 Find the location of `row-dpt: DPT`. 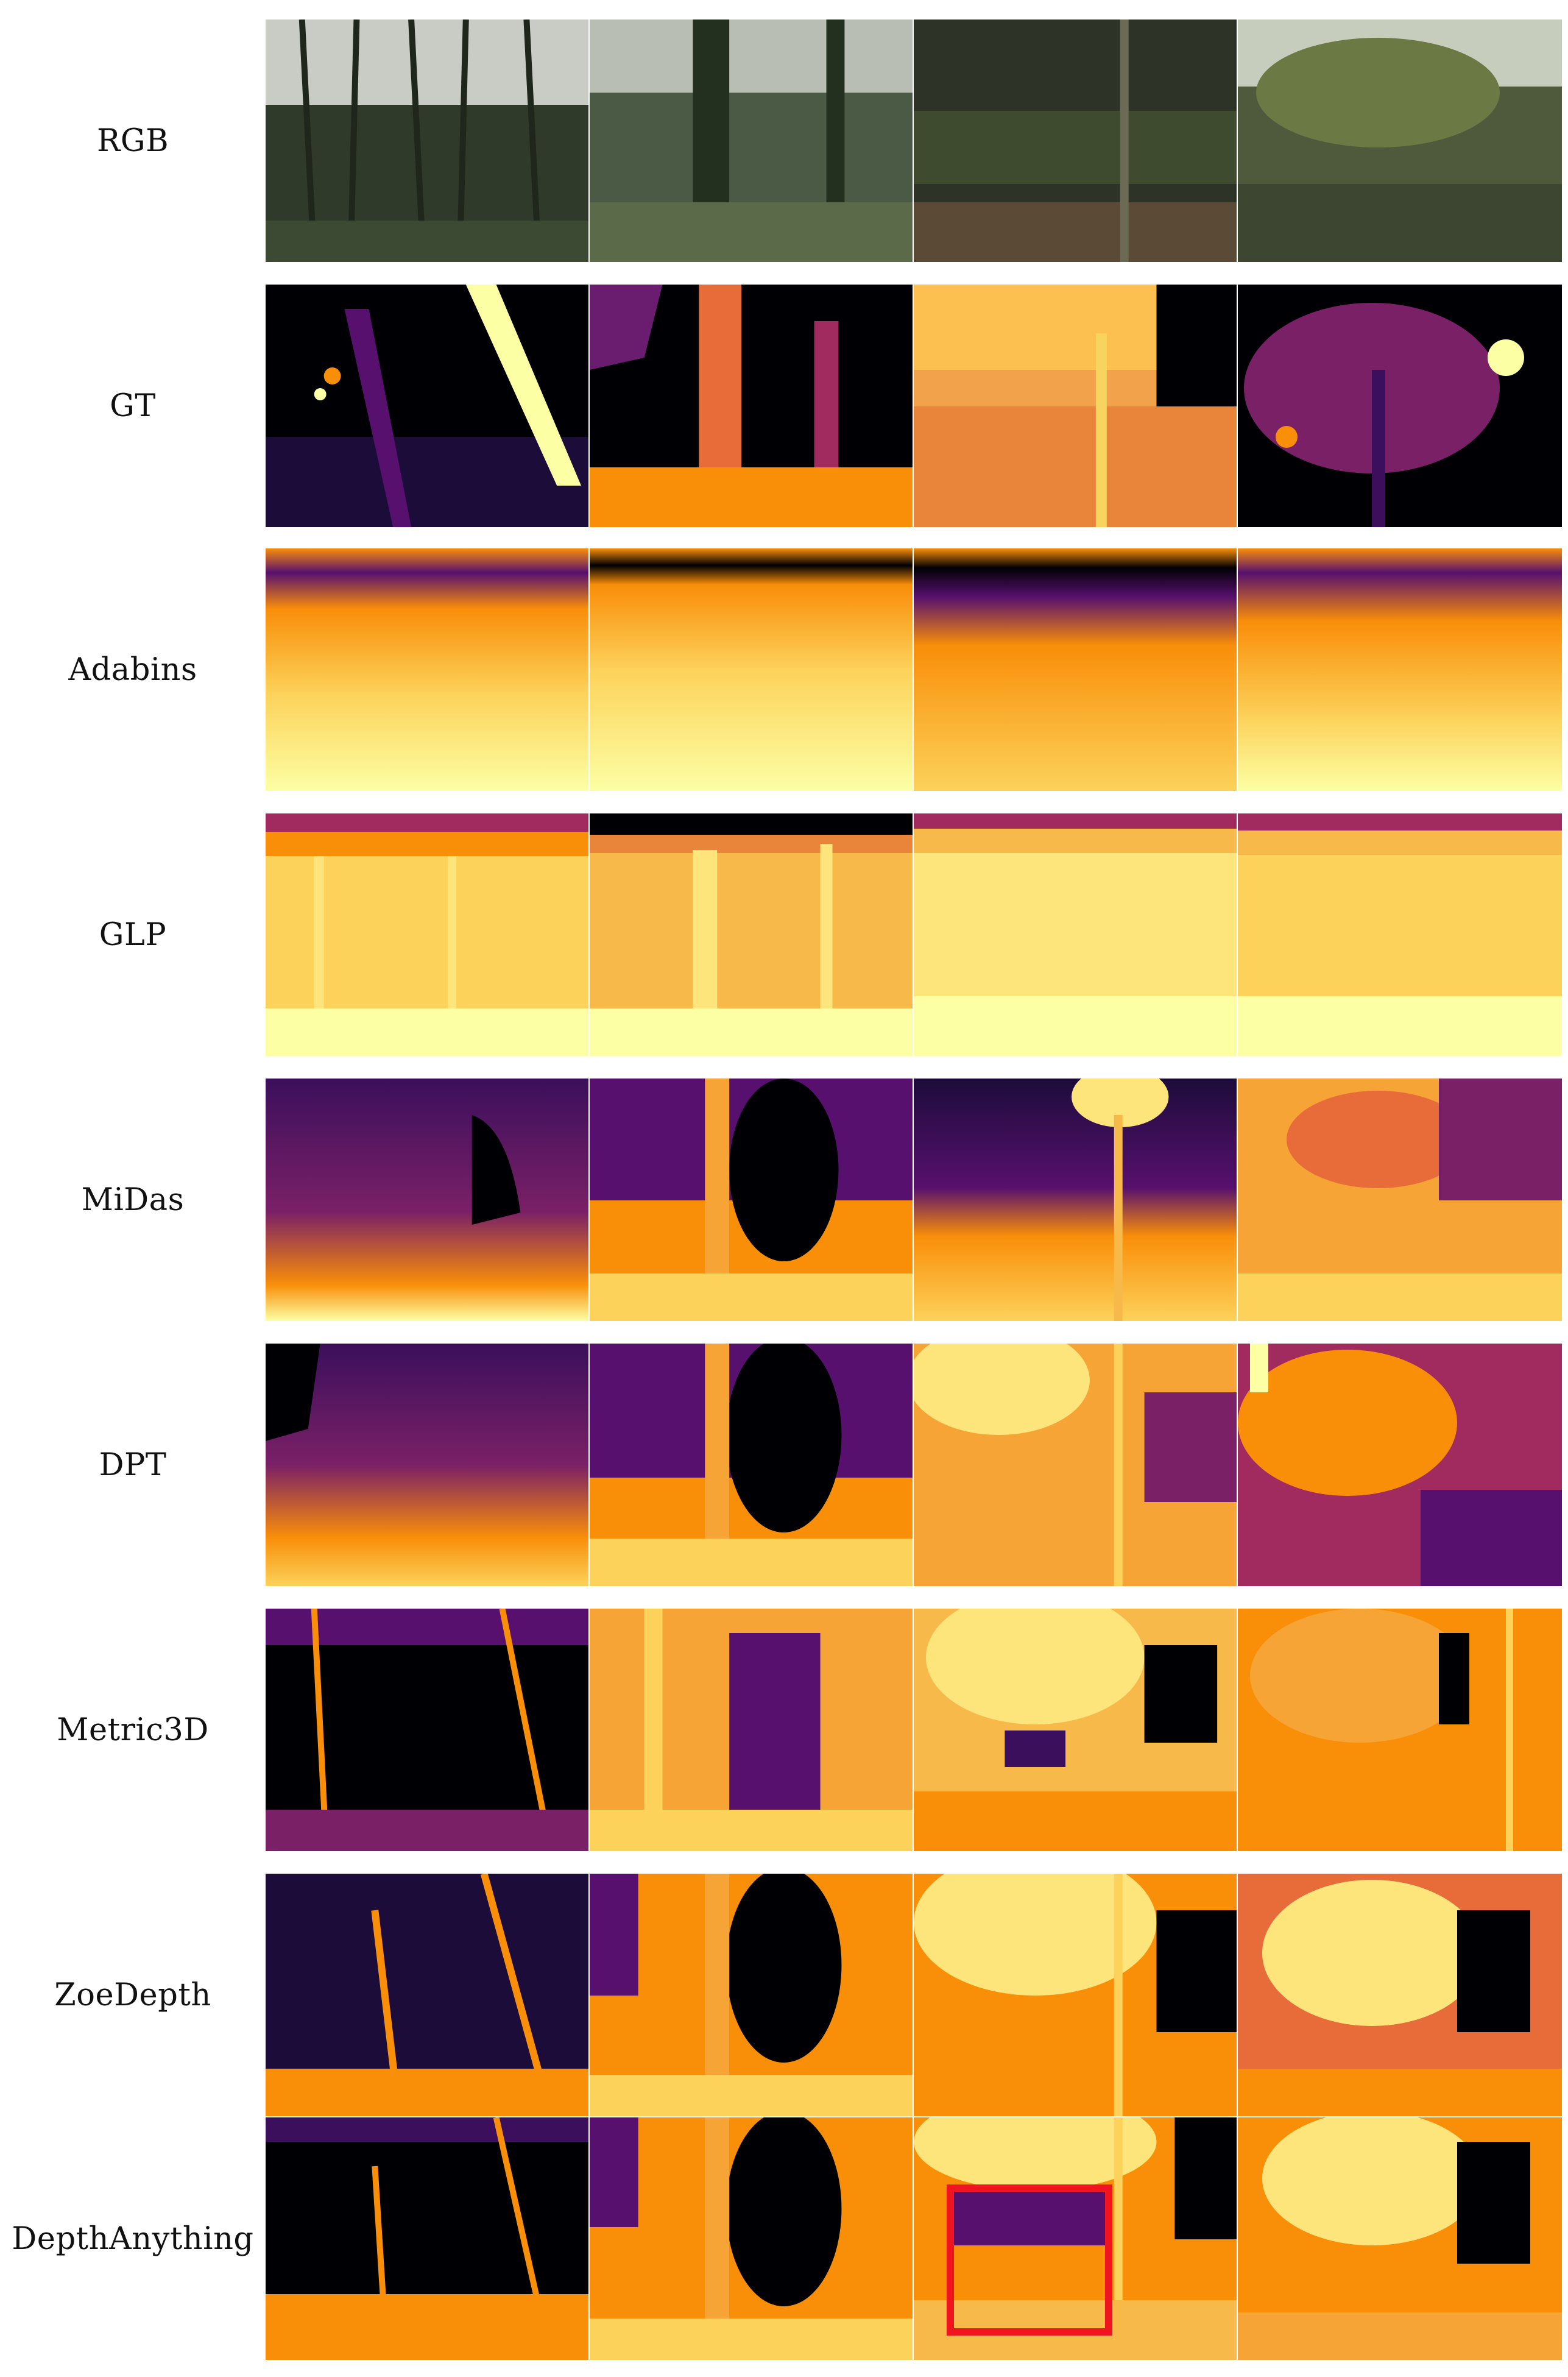

row-dpt: DPT is located at coordinates (784, 1465).